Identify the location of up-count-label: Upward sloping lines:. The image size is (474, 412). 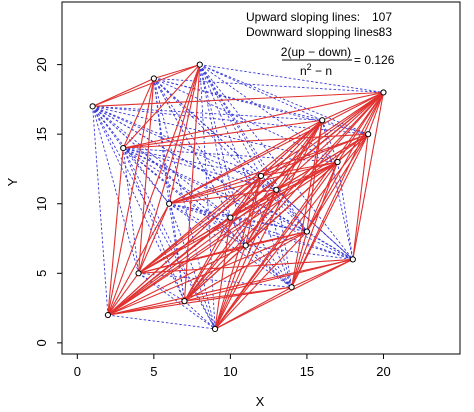
(303, 17).